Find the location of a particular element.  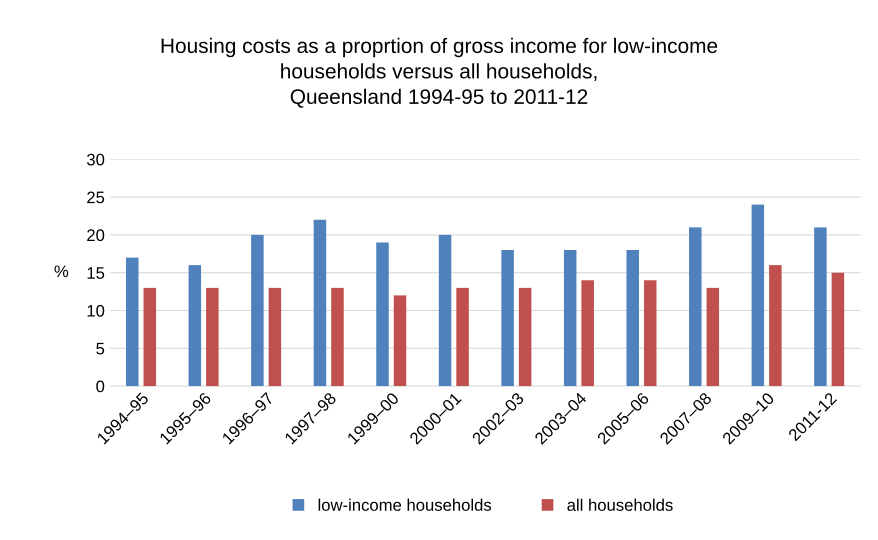

legend-label: low-income households is located at coordinates (405, 504).